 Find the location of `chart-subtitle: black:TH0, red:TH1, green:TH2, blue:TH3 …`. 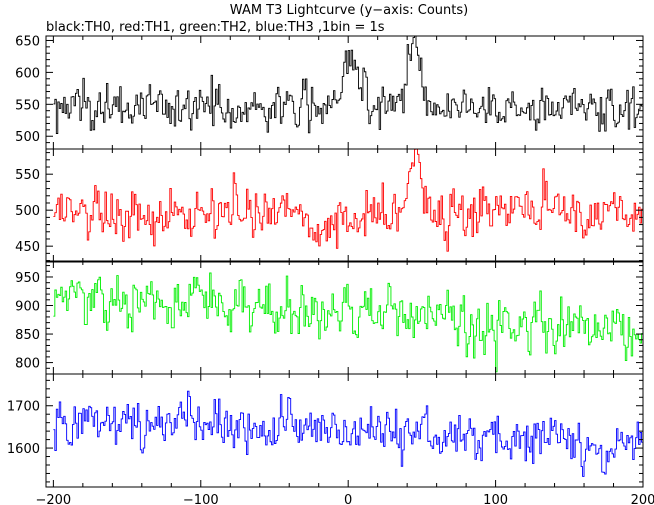

chart-subtitle: black:TH0, red:TH1, green:TH2, blue:TH3 … is located at coordinates (215, 27).